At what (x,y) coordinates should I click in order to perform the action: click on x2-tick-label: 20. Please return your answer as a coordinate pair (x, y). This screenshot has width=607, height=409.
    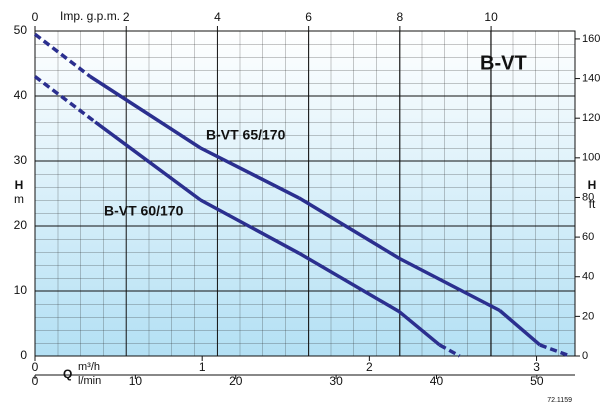
    Looking at the image, I should click on (236, 381).